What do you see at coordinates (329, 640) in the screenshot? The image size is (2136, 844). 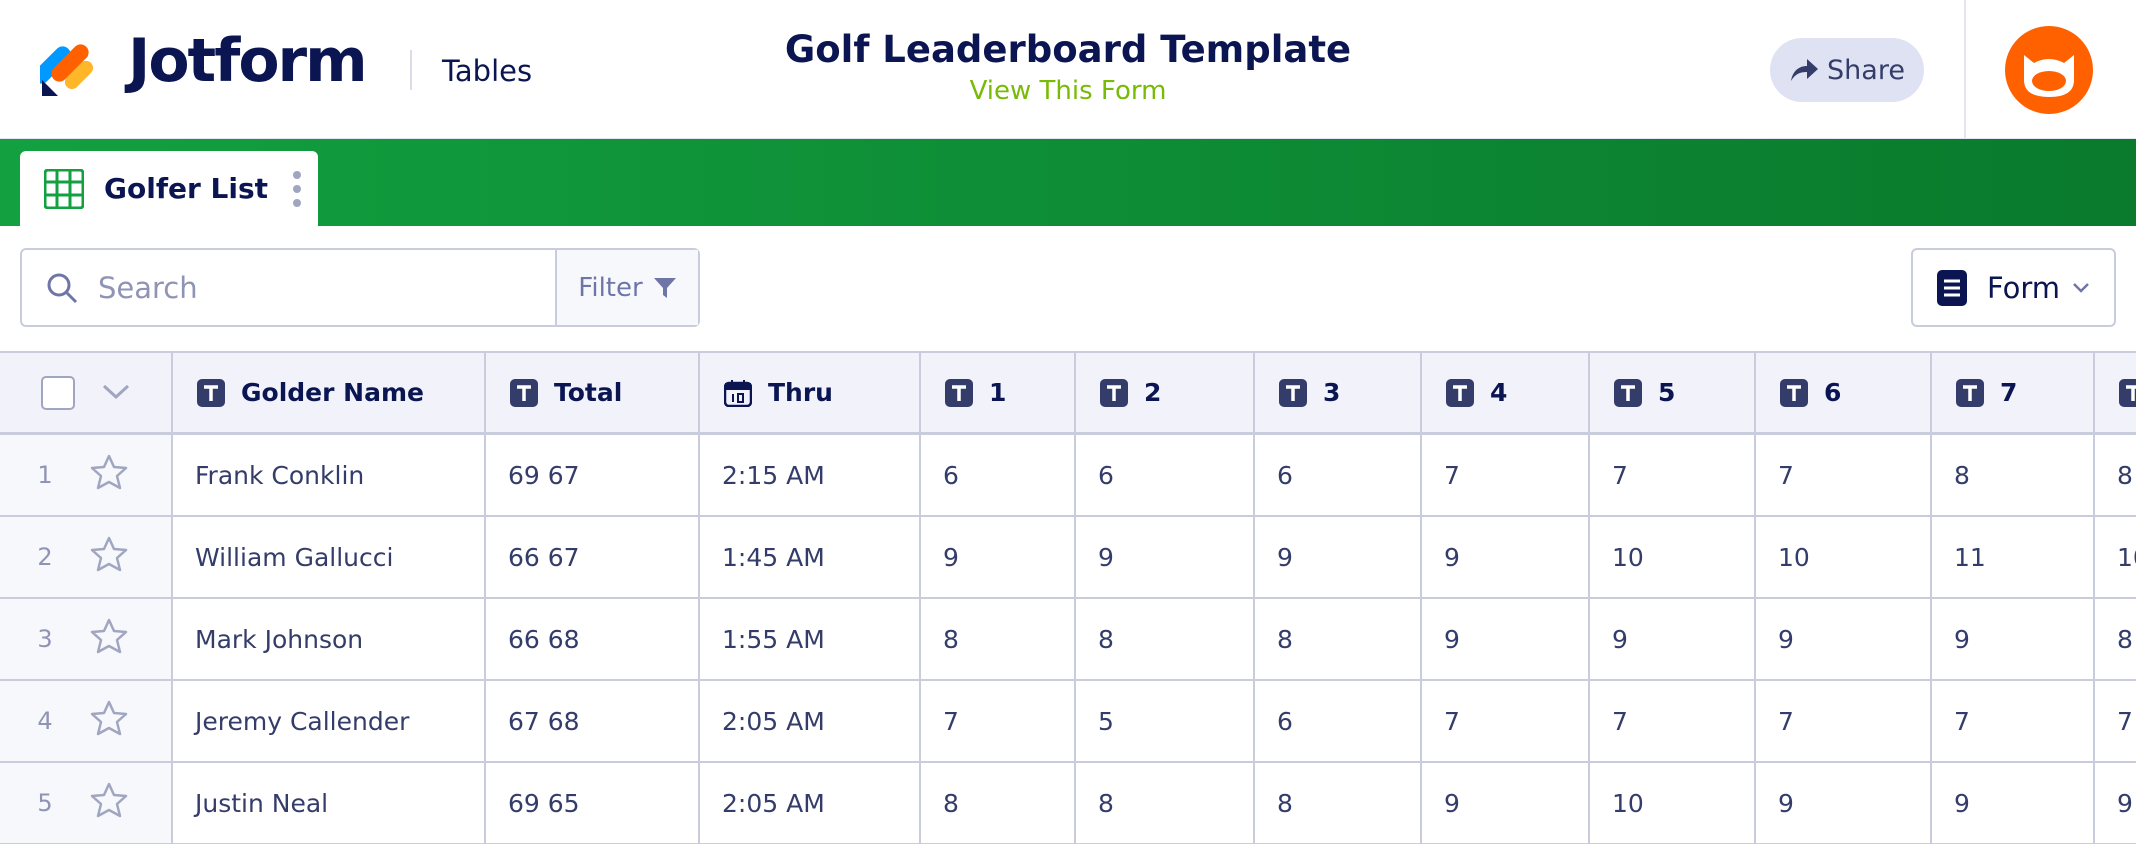 I see `cell: Mark Johnson` at bounding box center [329, 640].